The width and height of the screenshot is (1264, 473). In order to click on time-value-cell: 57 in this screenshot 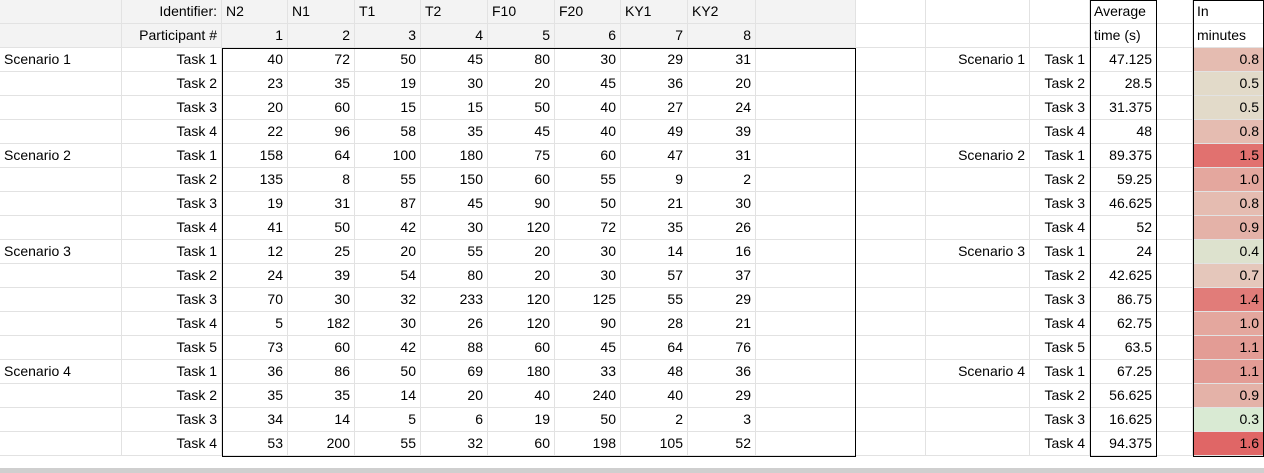, I will do `click(654, 276)`.